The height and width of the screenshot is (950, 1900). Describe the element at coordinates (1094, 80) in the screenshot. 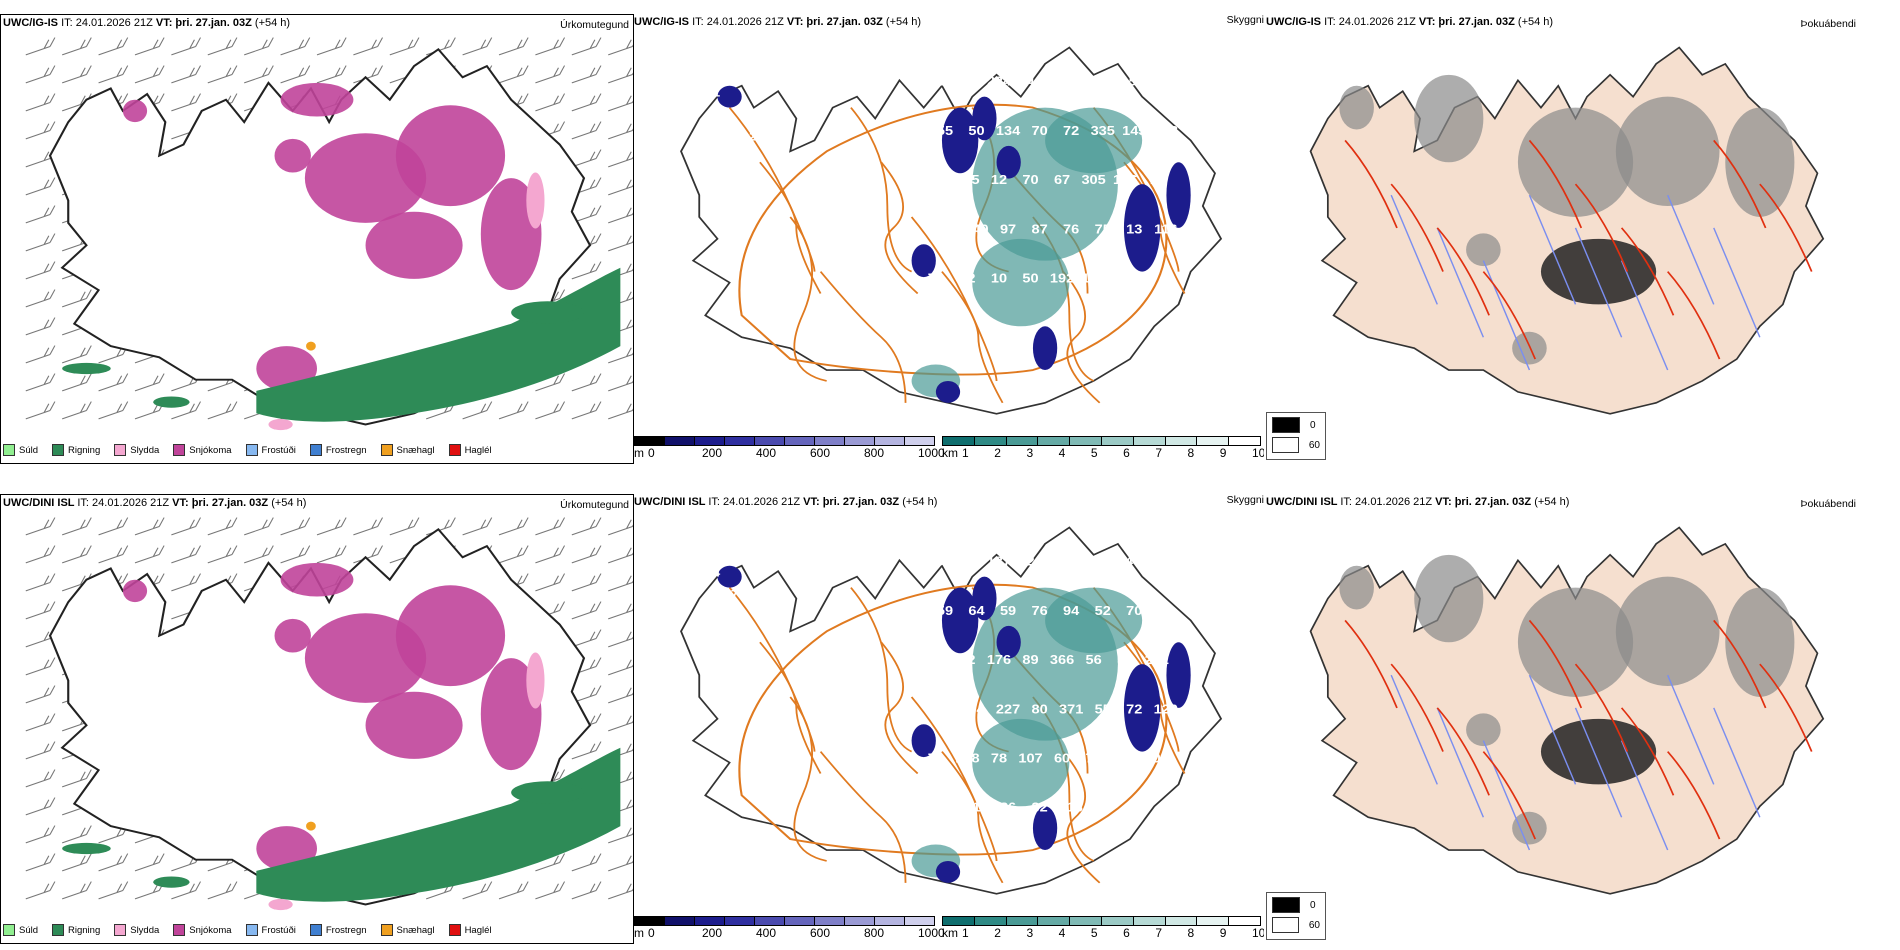

I see `visibility-value-label: 54` at that location.